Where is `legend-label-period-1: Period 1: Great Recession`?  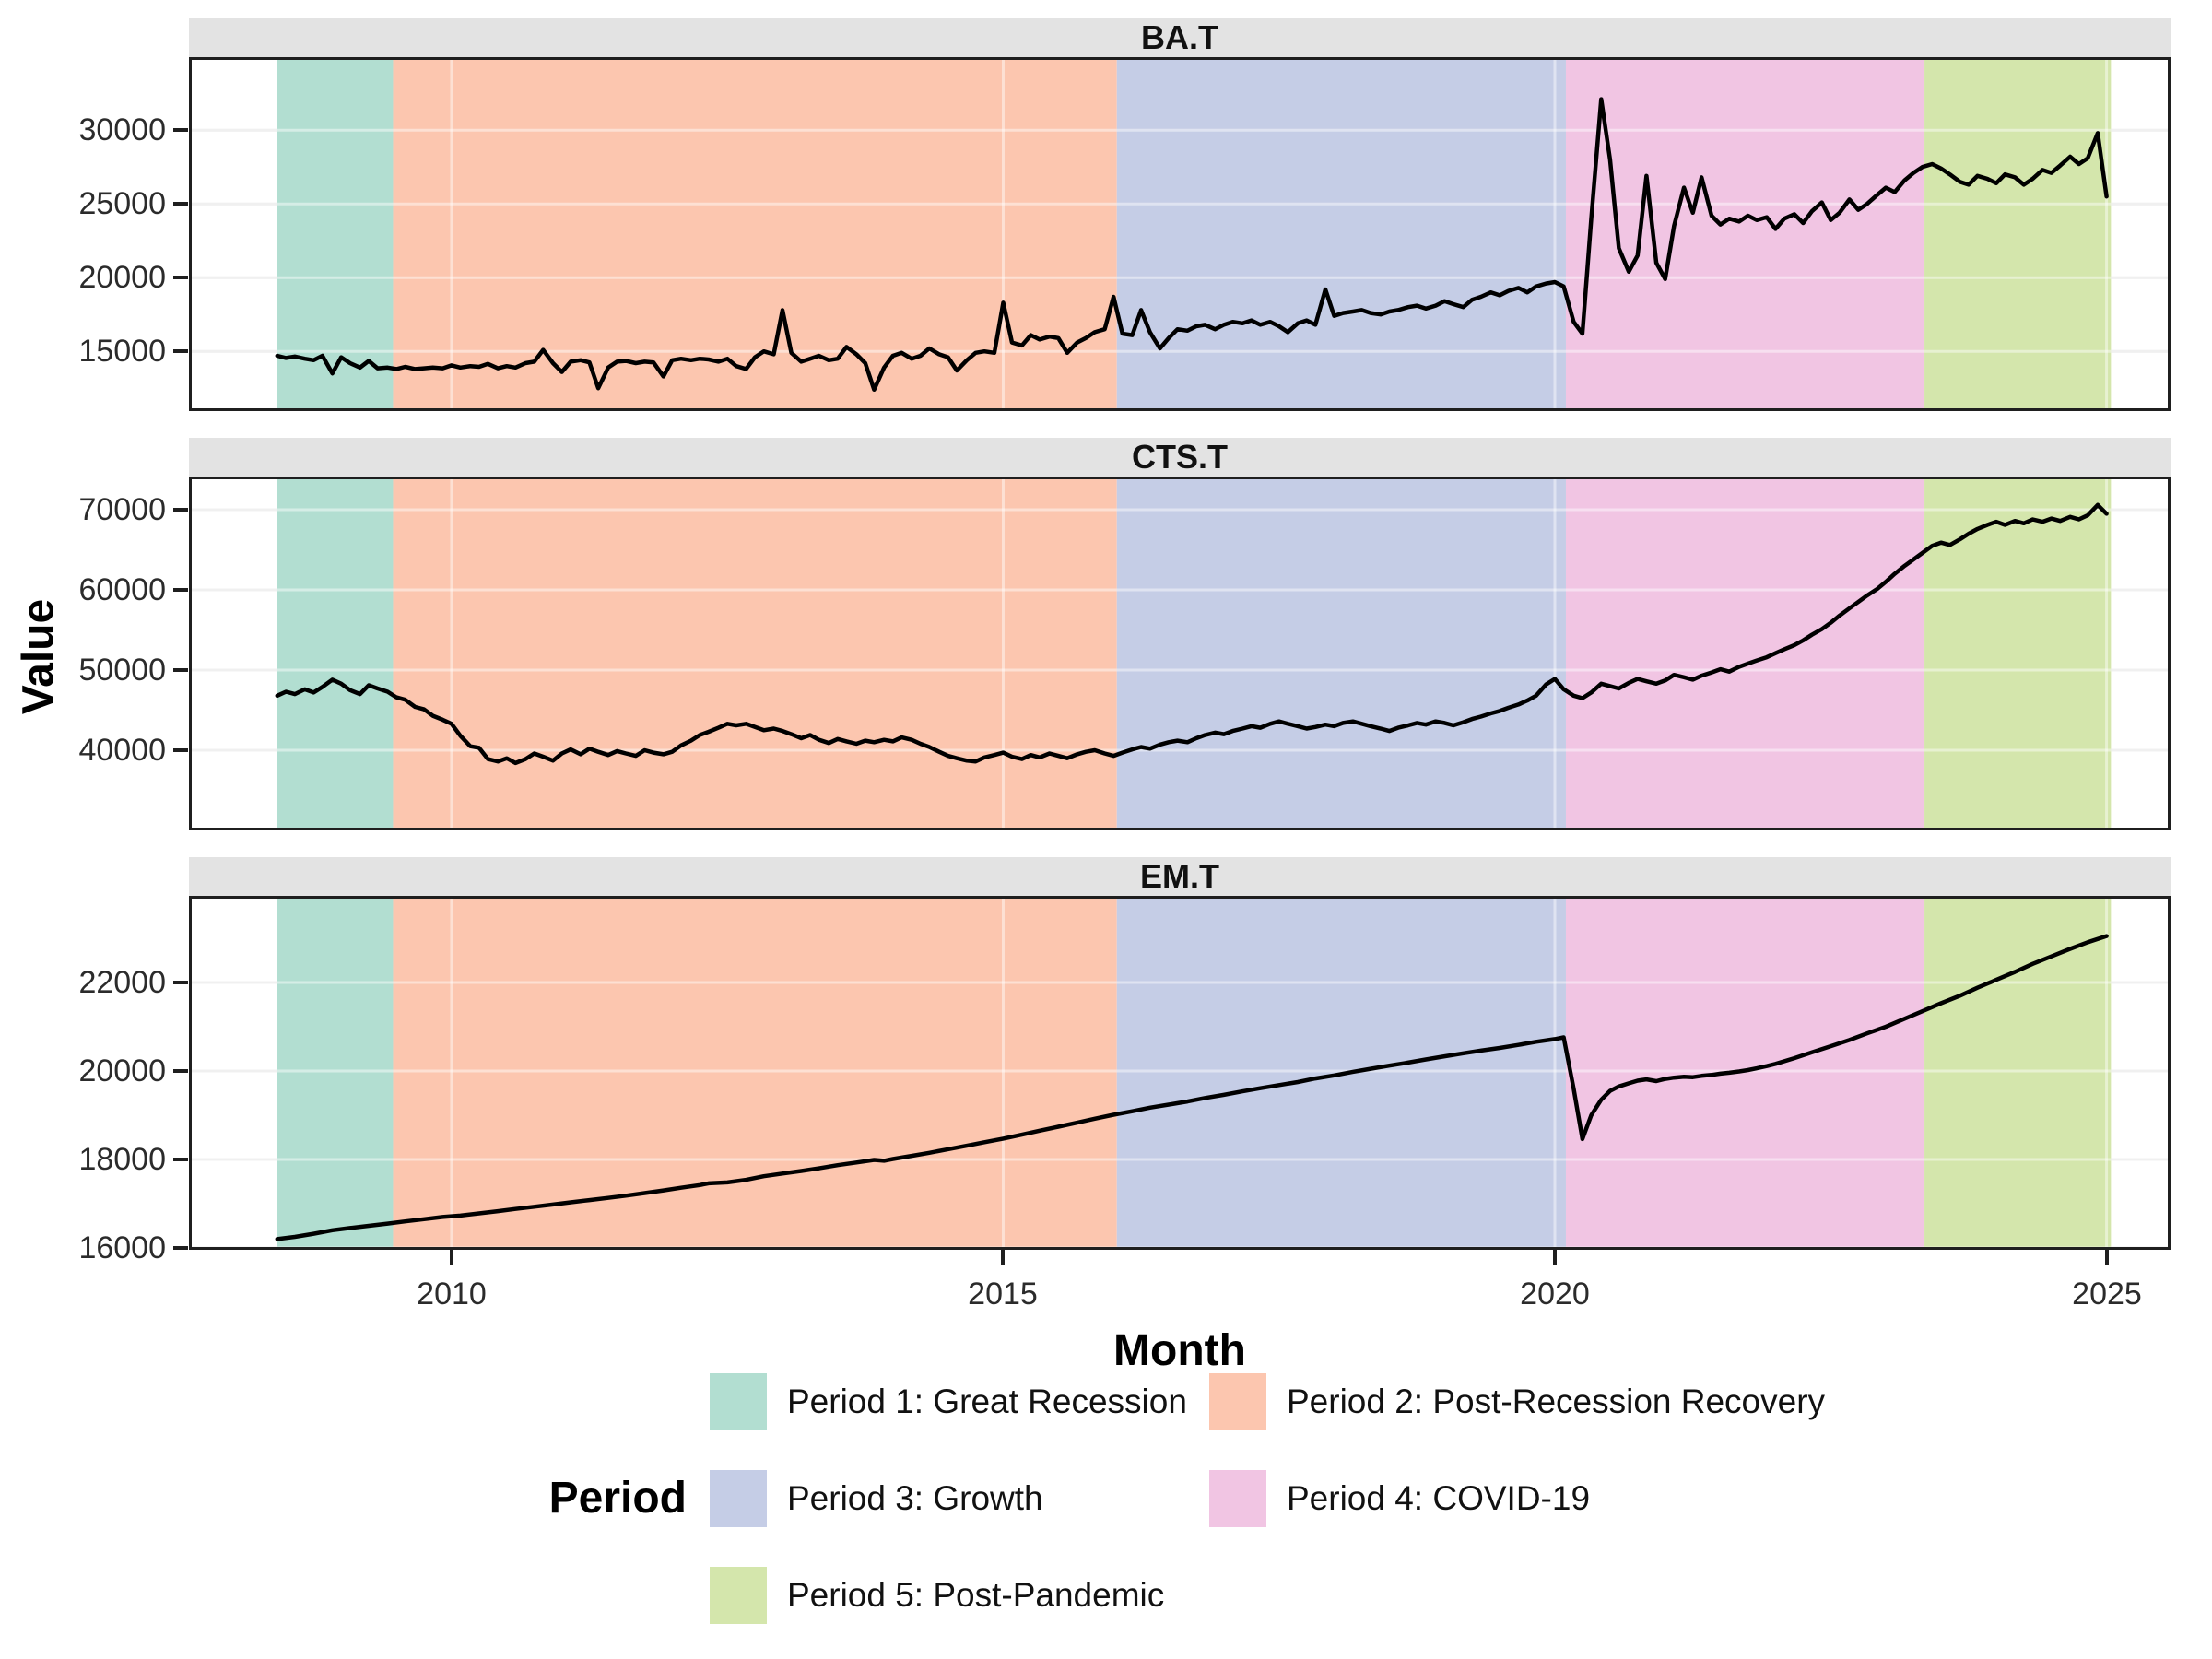
legend-label-period-1: Period 1: Great Recession is located at coordinates (987, 1401).